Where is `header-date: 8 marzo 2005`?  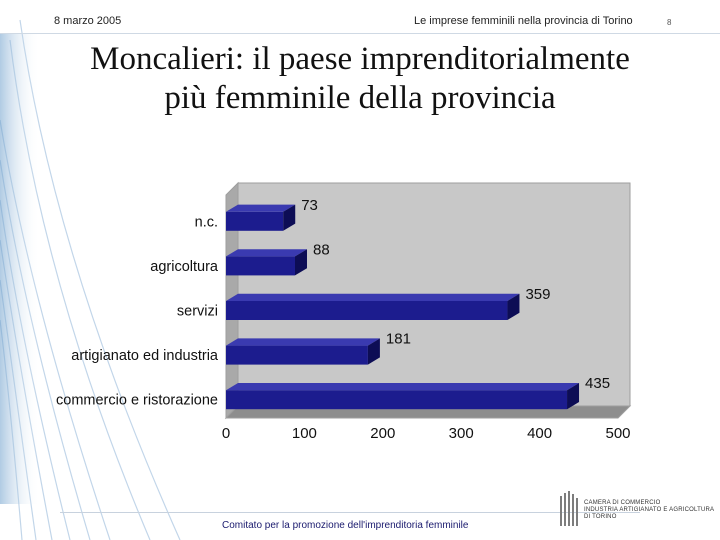
header-date: 8 marzo 2005 is located at coordinates (88, 21).